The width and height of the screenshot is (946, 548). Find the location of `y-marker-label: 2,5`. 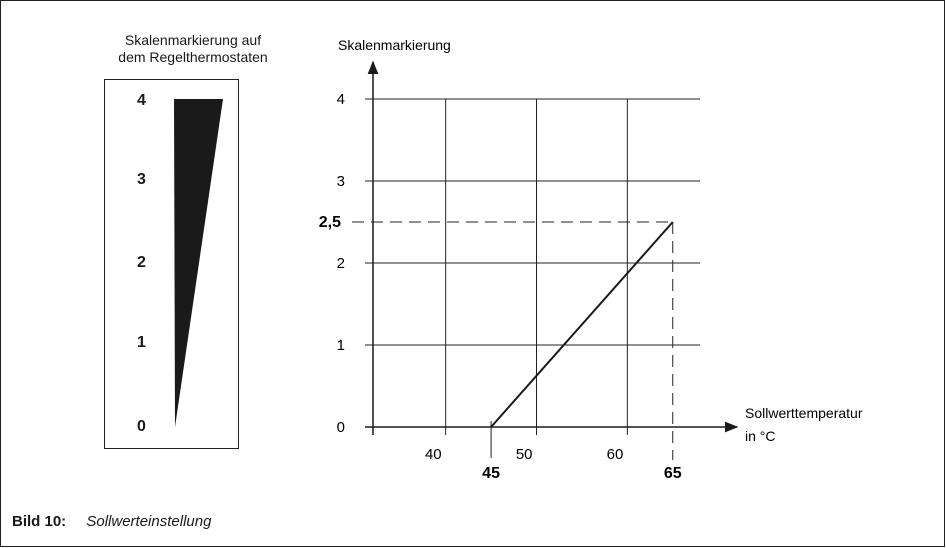

y-marker-label: 2,5 is located at coordinates (330, 222).